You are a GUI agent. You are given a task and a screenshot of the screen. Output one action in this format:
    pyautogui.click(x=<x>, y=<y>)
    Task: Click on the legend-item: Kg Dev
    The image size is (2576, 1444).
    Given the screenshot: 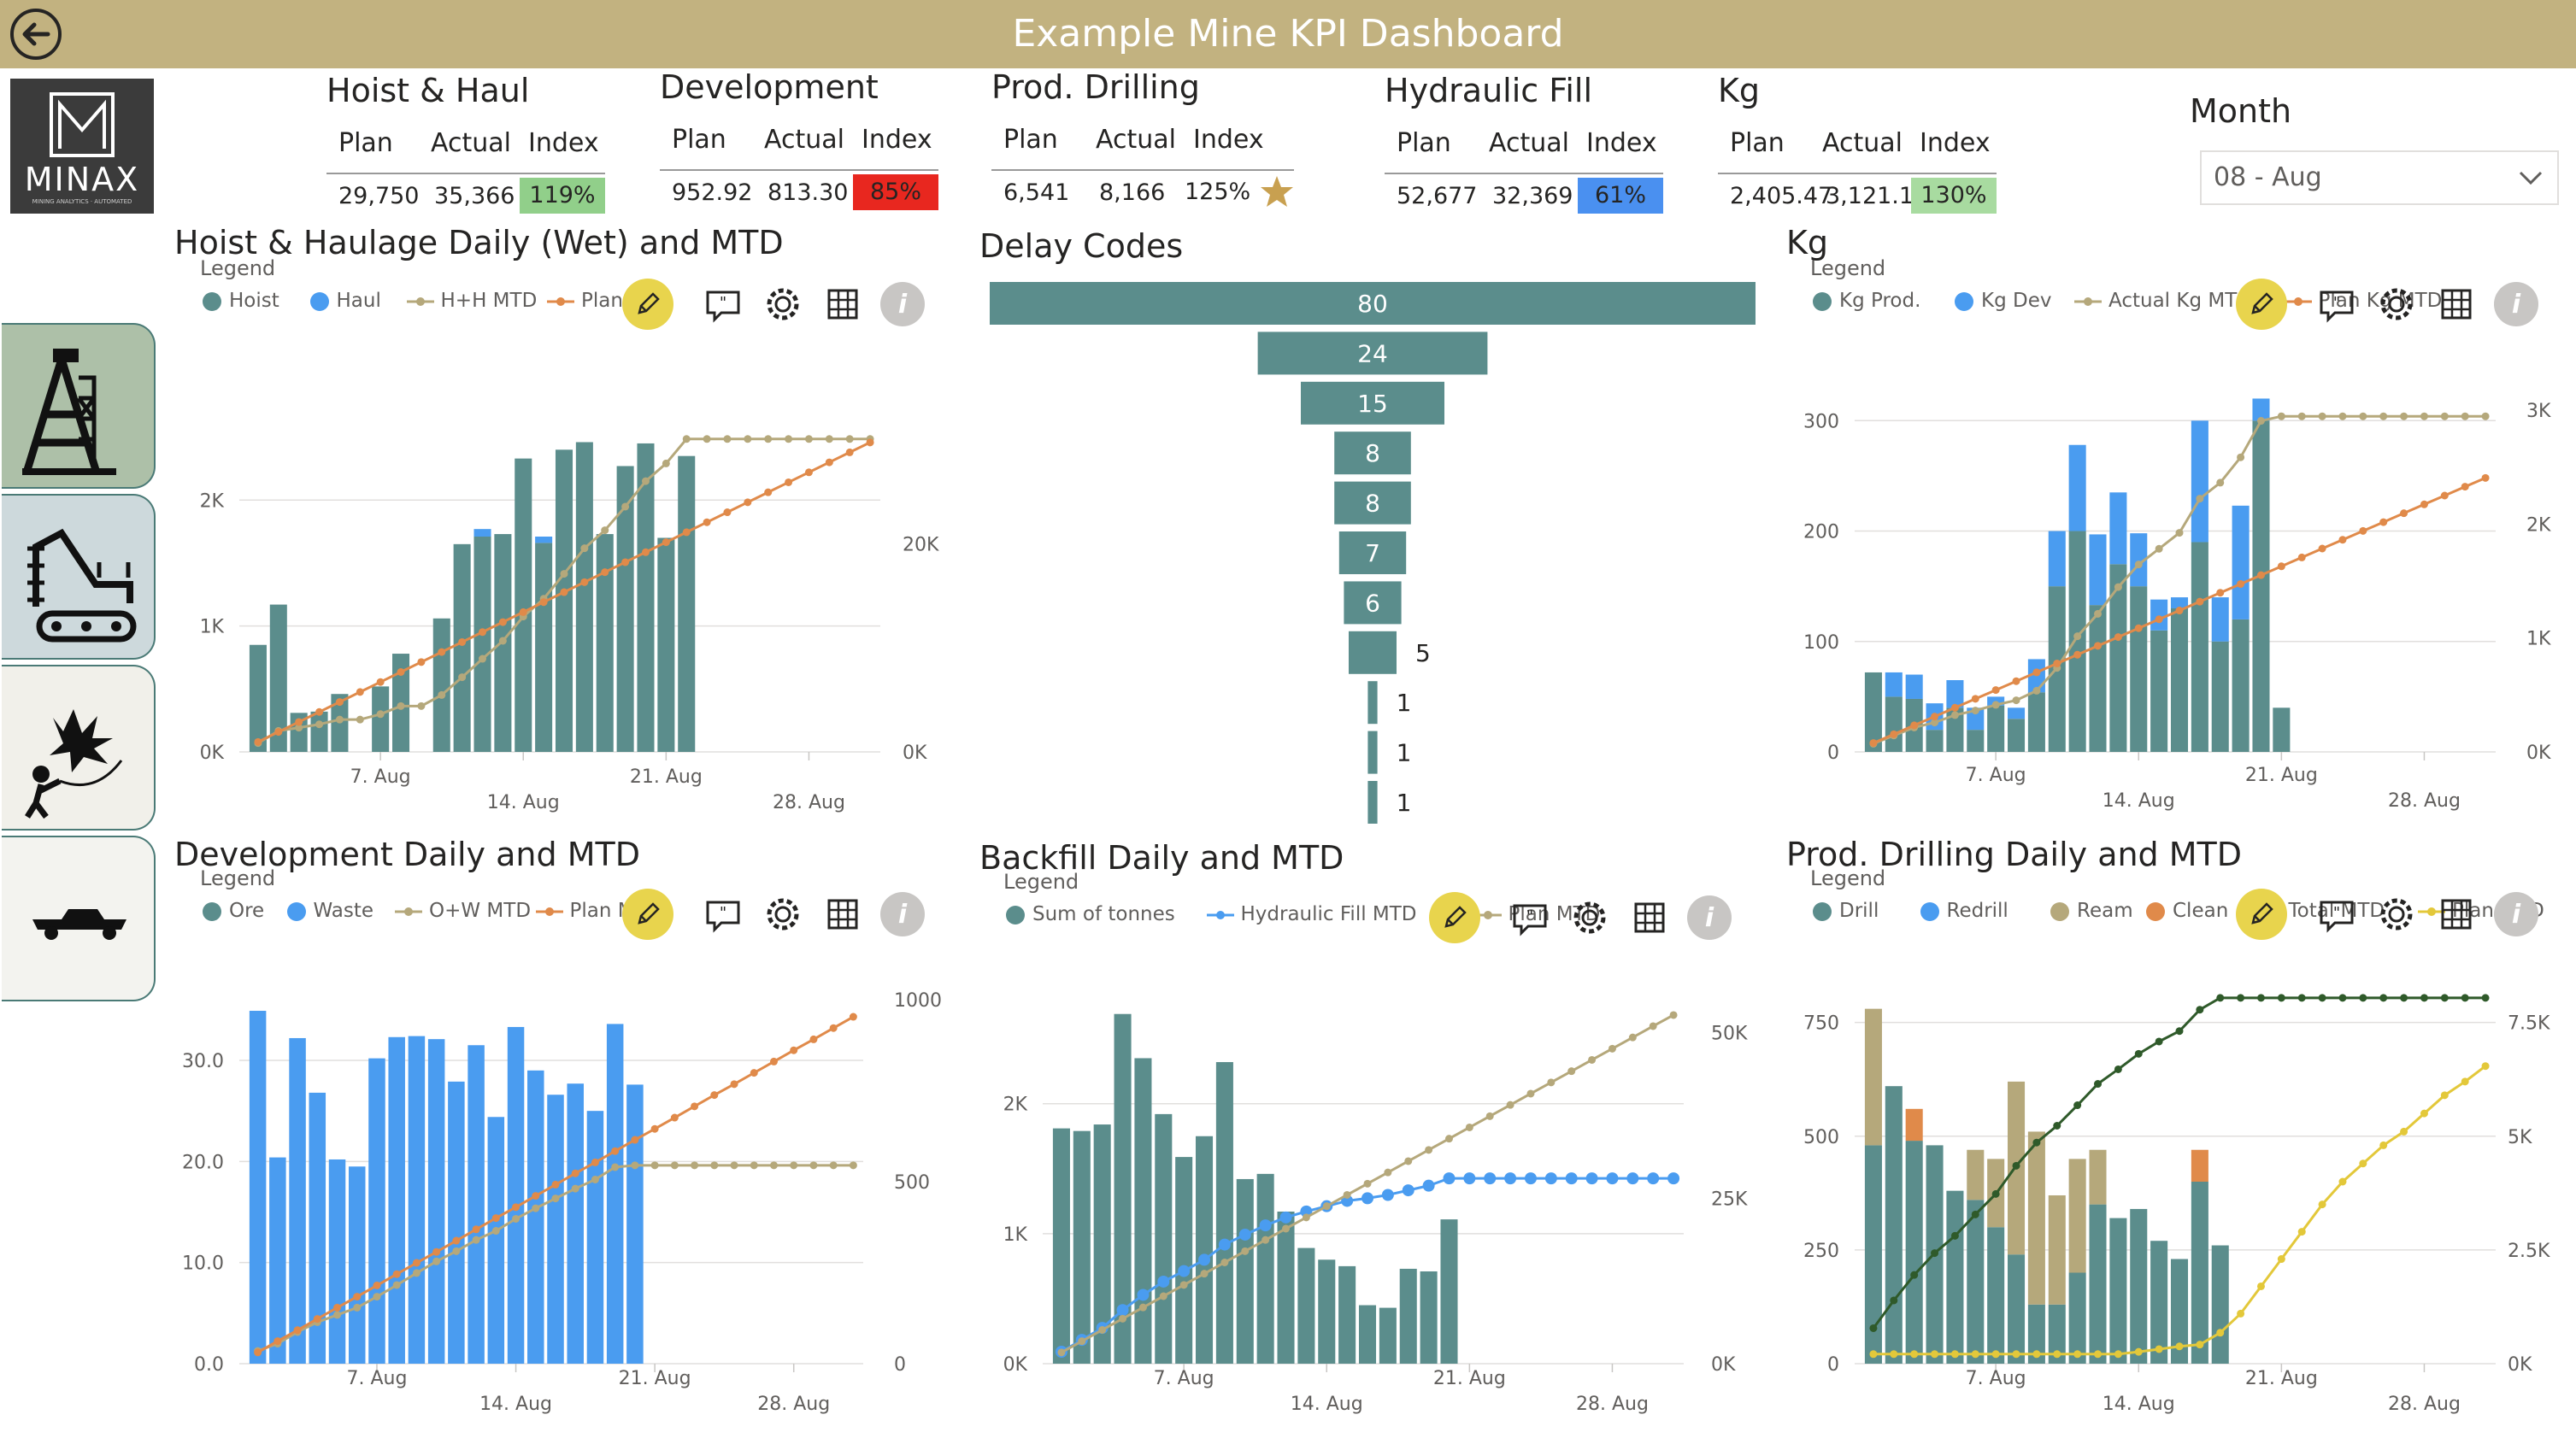 What is the action you would take?
    pyautogui.click(x=2002, y=301)
    